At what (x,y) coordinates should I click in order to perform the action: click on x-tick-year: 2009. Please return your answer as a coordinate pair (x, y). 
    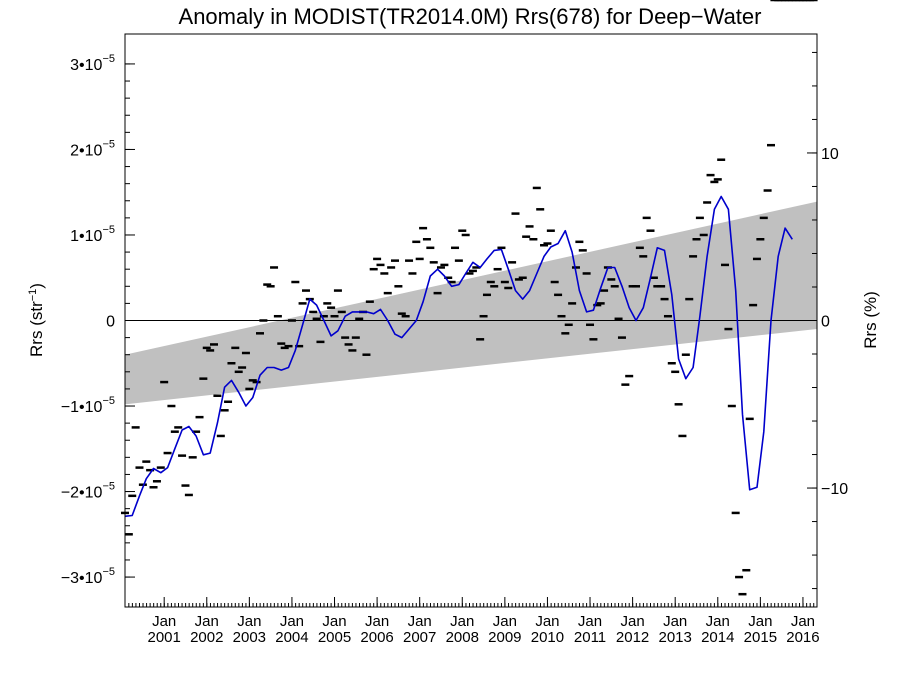
    Looking at the image, I should click on (504, 637).